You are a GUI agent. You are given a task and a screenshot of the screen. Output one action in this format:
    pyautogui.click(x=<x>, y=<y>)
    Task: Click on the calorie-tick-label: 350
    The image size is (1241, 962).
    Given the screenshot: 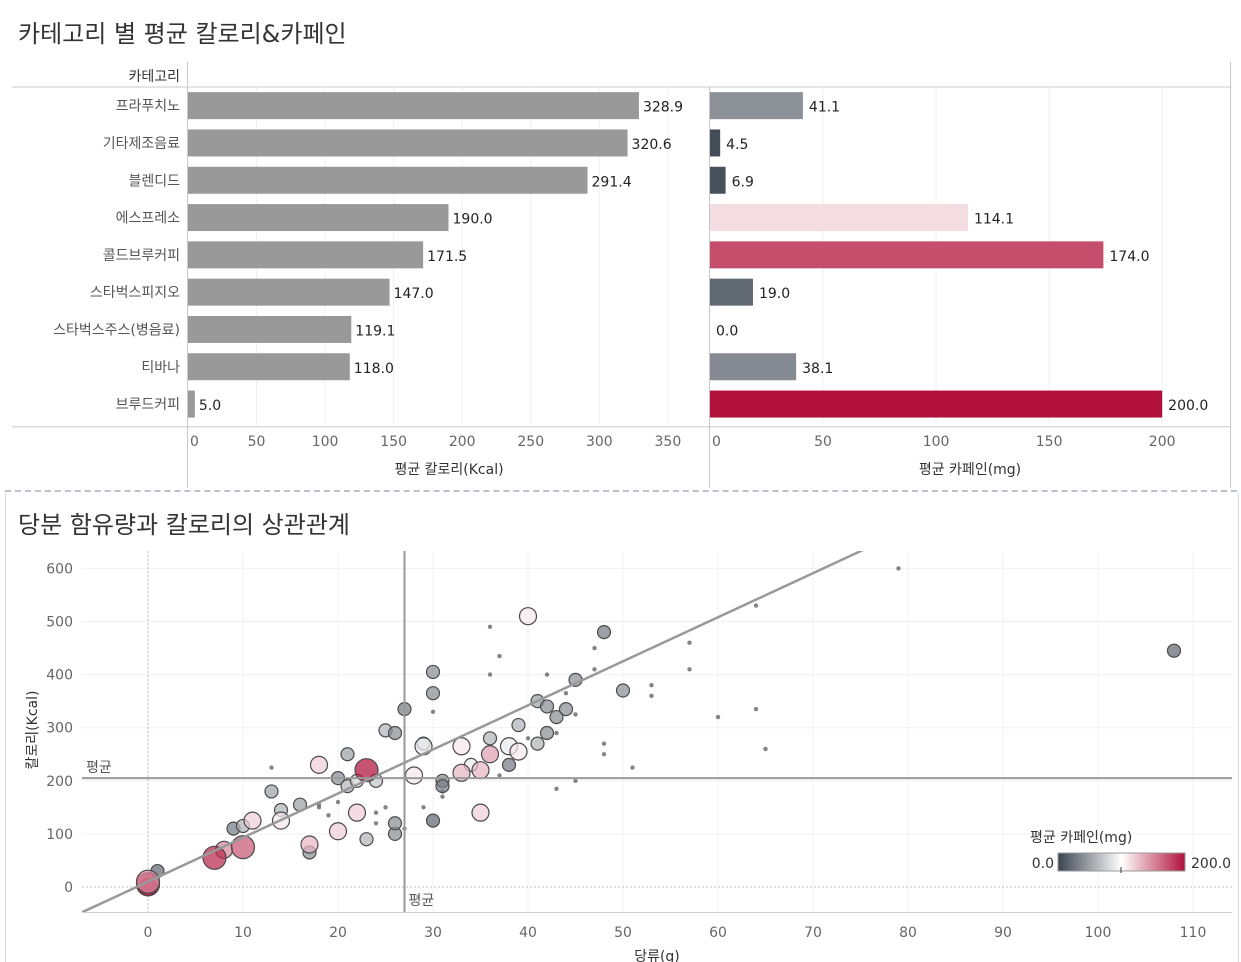 What is the action you would take?
    pyautogui.click(x=668, y=442)
    